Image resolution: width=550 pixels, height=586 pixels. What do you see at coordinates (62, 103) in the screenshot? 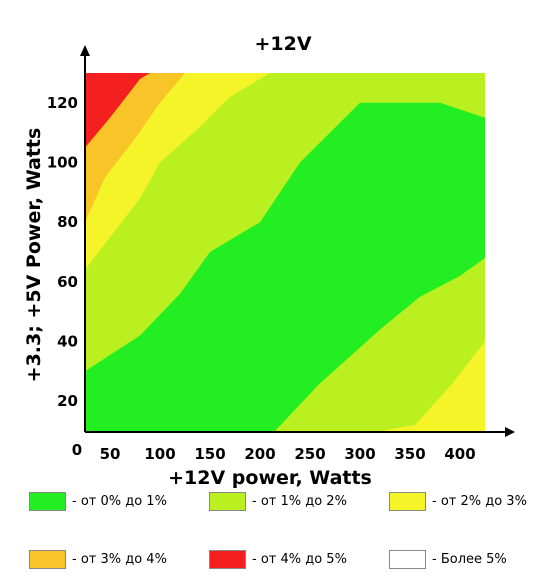
I see `y-tick-label: 120` at bounding box center [62, 103].